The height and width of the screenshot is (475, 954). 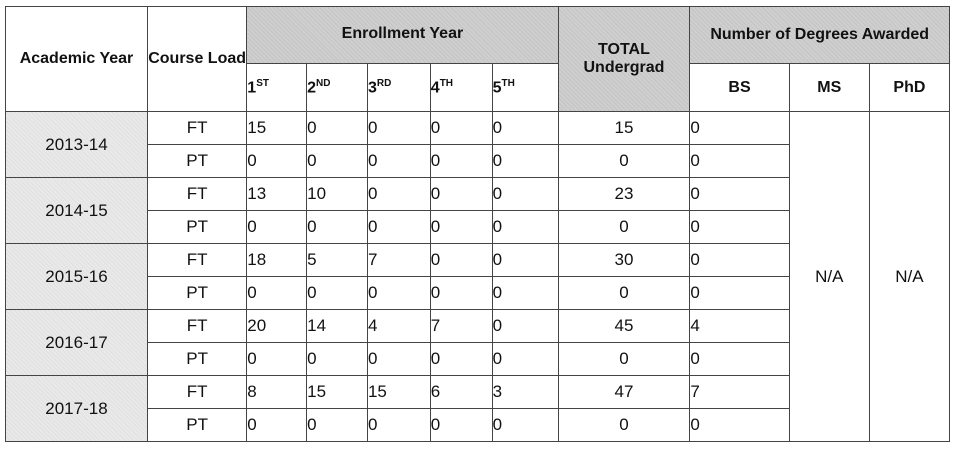 What do you see at coordinates (624, 326) in the screenshot?
I see `total-undergrad-cell: 45` at bounding box center [624, 326].